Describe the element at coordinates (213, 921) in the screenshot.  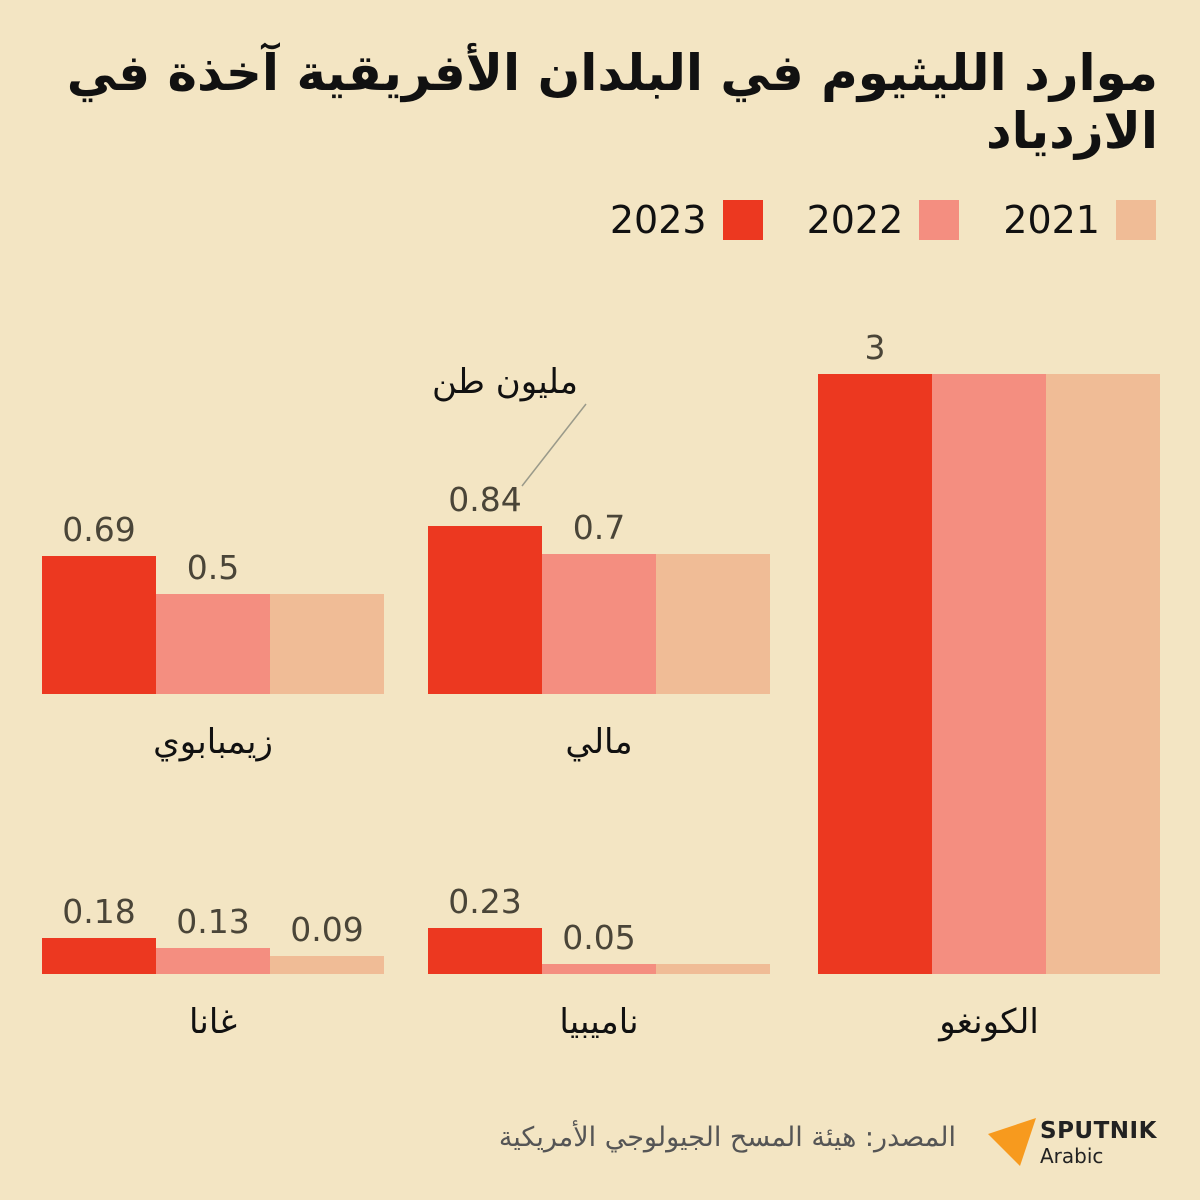
I see `data-label: 0.13` at that location.